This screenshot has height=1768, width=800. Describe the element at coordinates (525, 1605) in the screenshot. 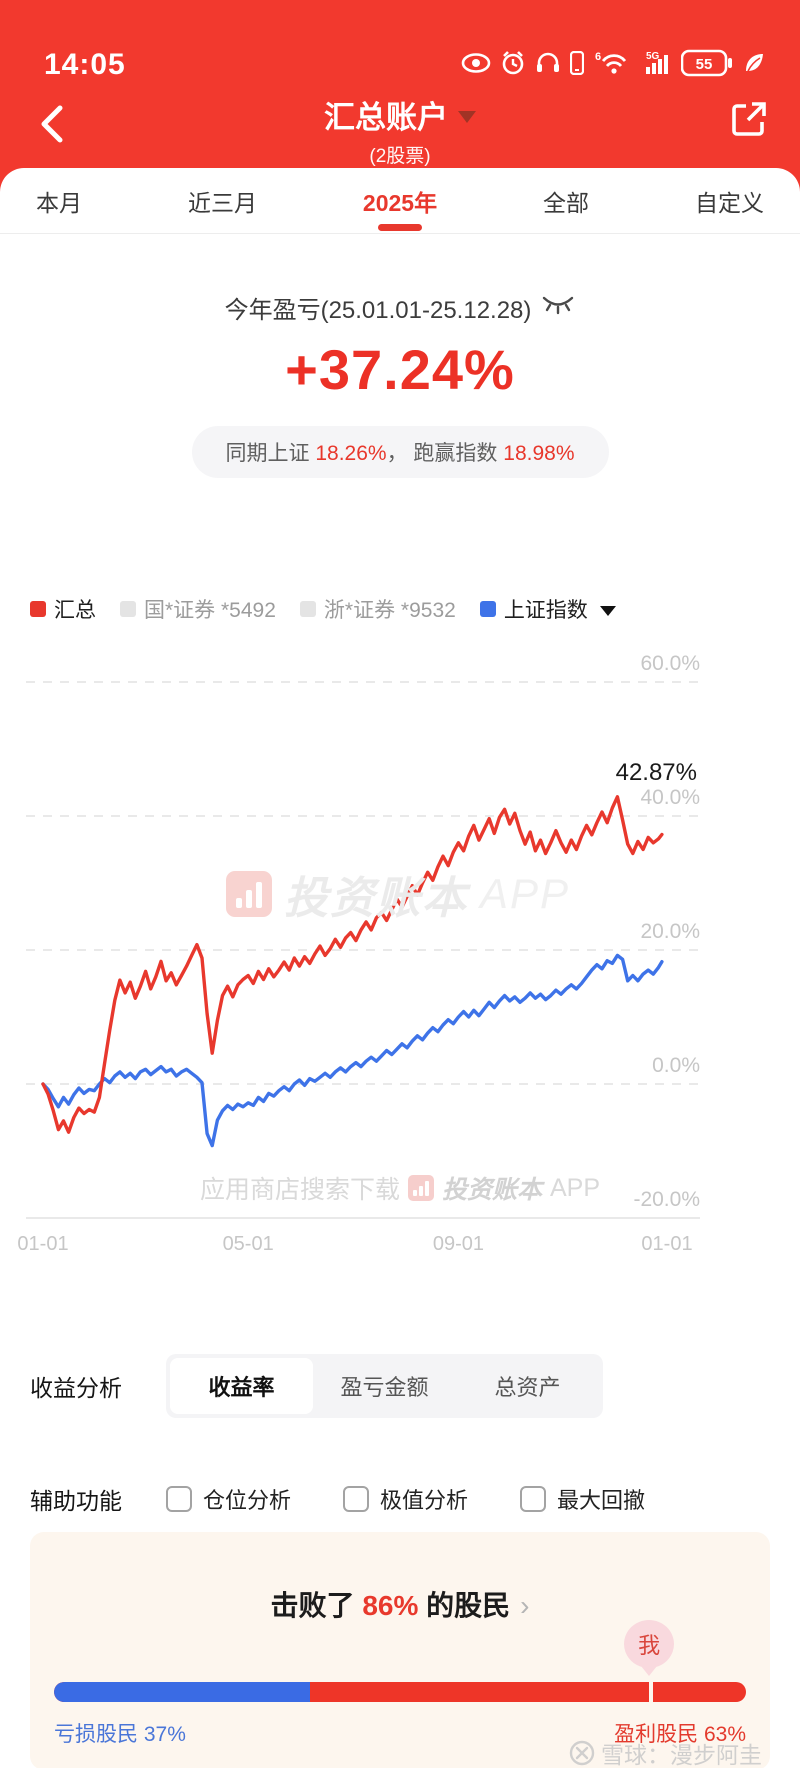

I see `chevron-right-icon: ›` at that location.